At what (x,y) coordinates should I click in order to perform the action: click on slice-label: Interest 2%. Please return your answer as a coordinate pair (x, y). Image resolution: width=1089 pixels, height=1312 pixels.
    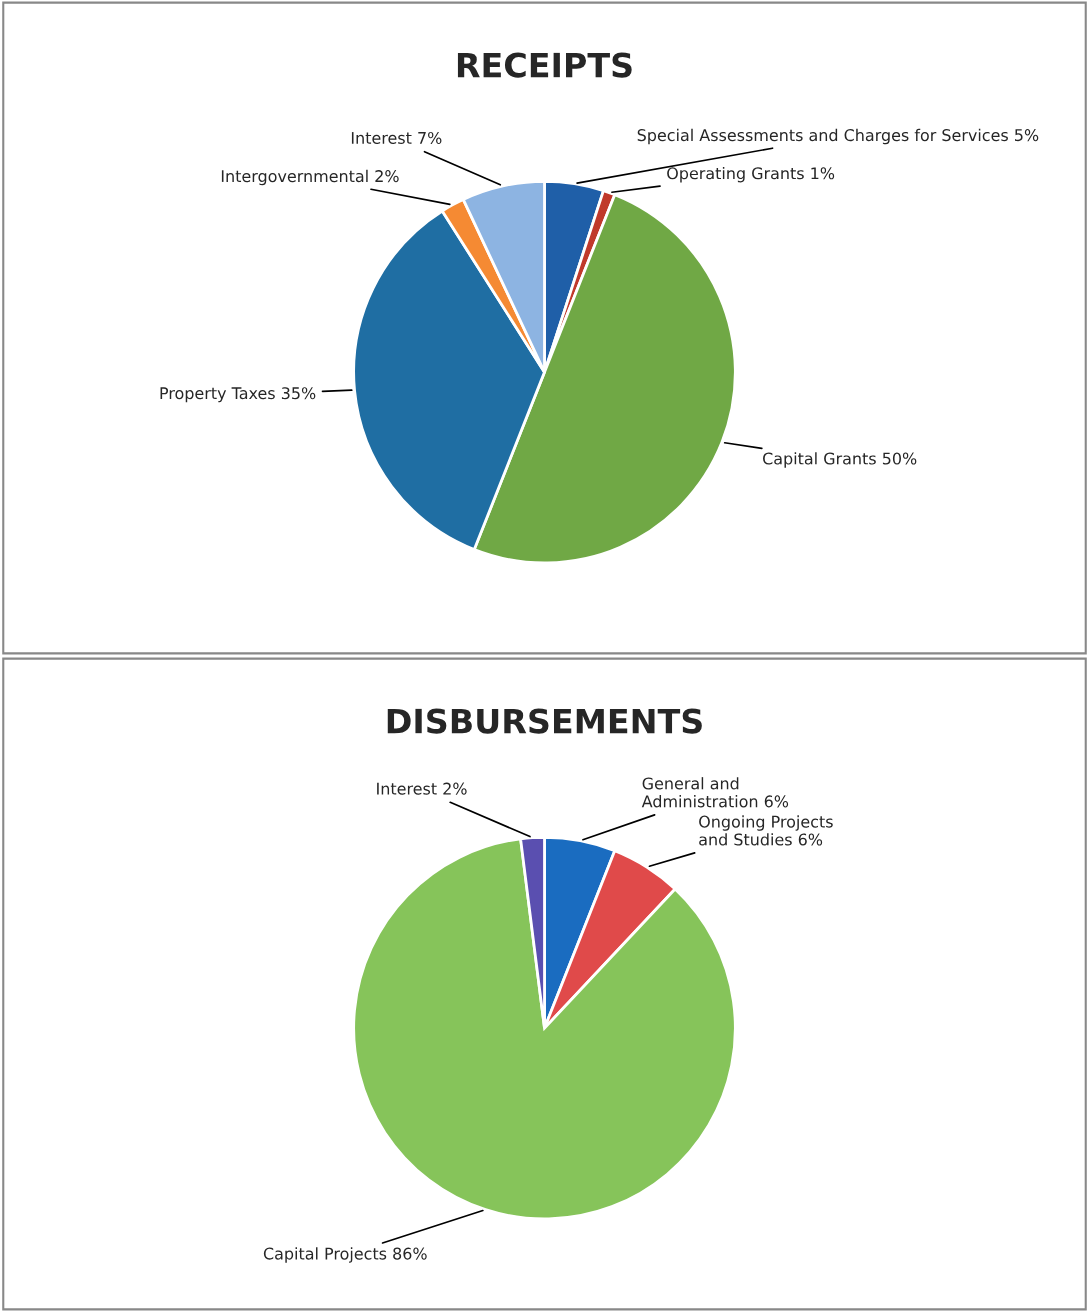
    Looking at the image, I should click on (422, 788).